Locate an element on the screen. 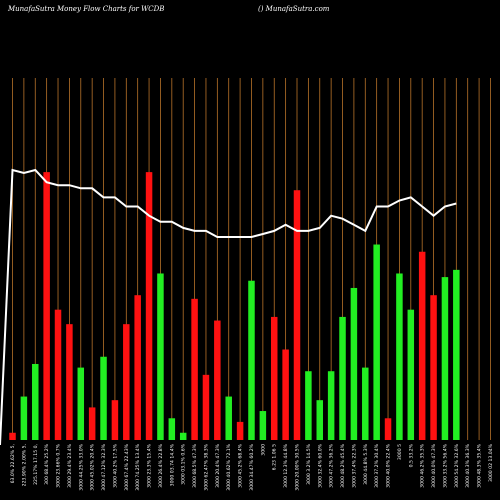 The image size is (500, 500). x-tick-label: 63.0% 22.62% 5, is located at coordinates (13, 463).